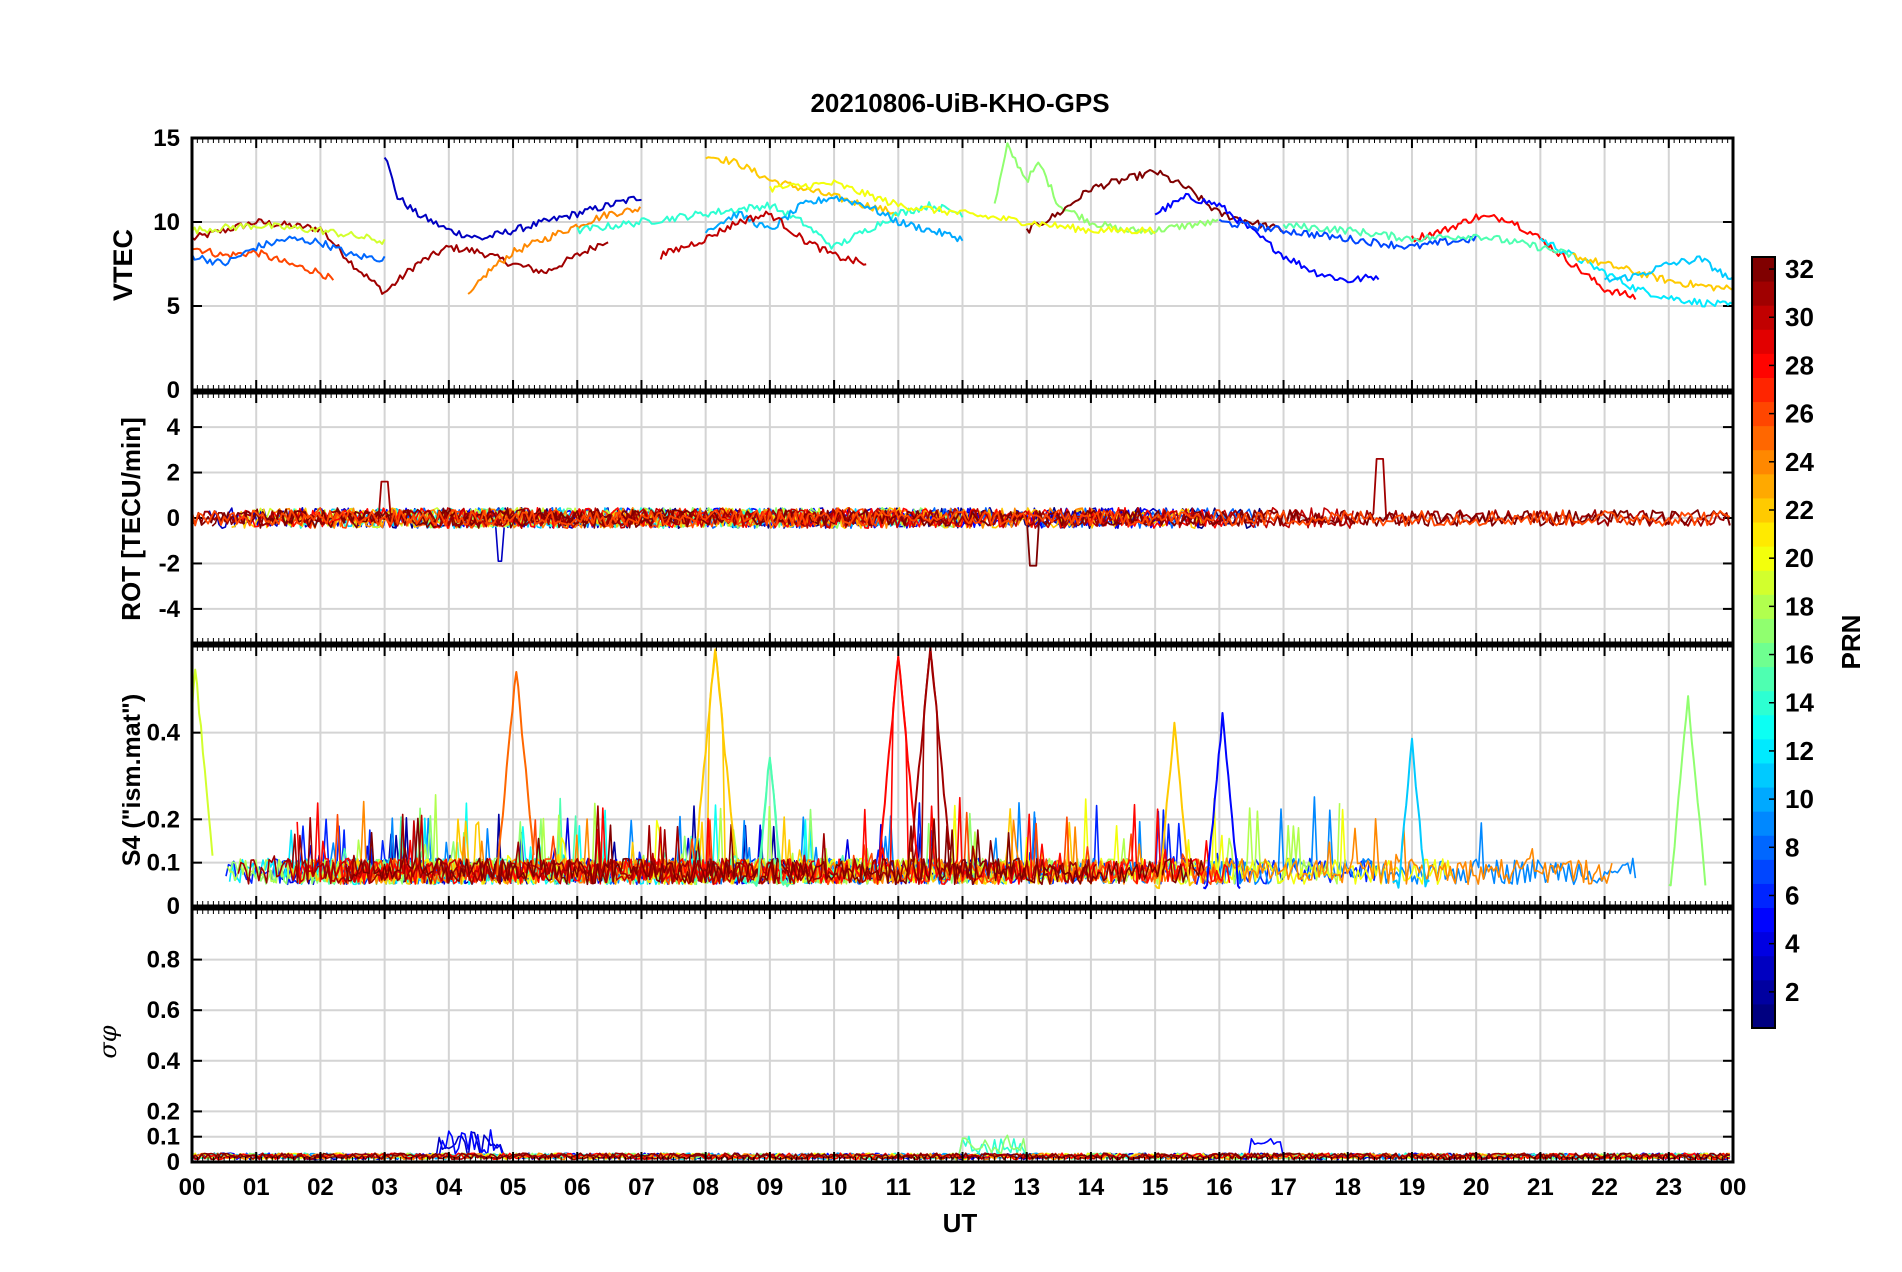 Image resolution: width=1902 pixels, height=1272 pixels. Describe the element at coordinates (1412, 1187) in the screenshot. I see `x-tick-label: 19` at that location.